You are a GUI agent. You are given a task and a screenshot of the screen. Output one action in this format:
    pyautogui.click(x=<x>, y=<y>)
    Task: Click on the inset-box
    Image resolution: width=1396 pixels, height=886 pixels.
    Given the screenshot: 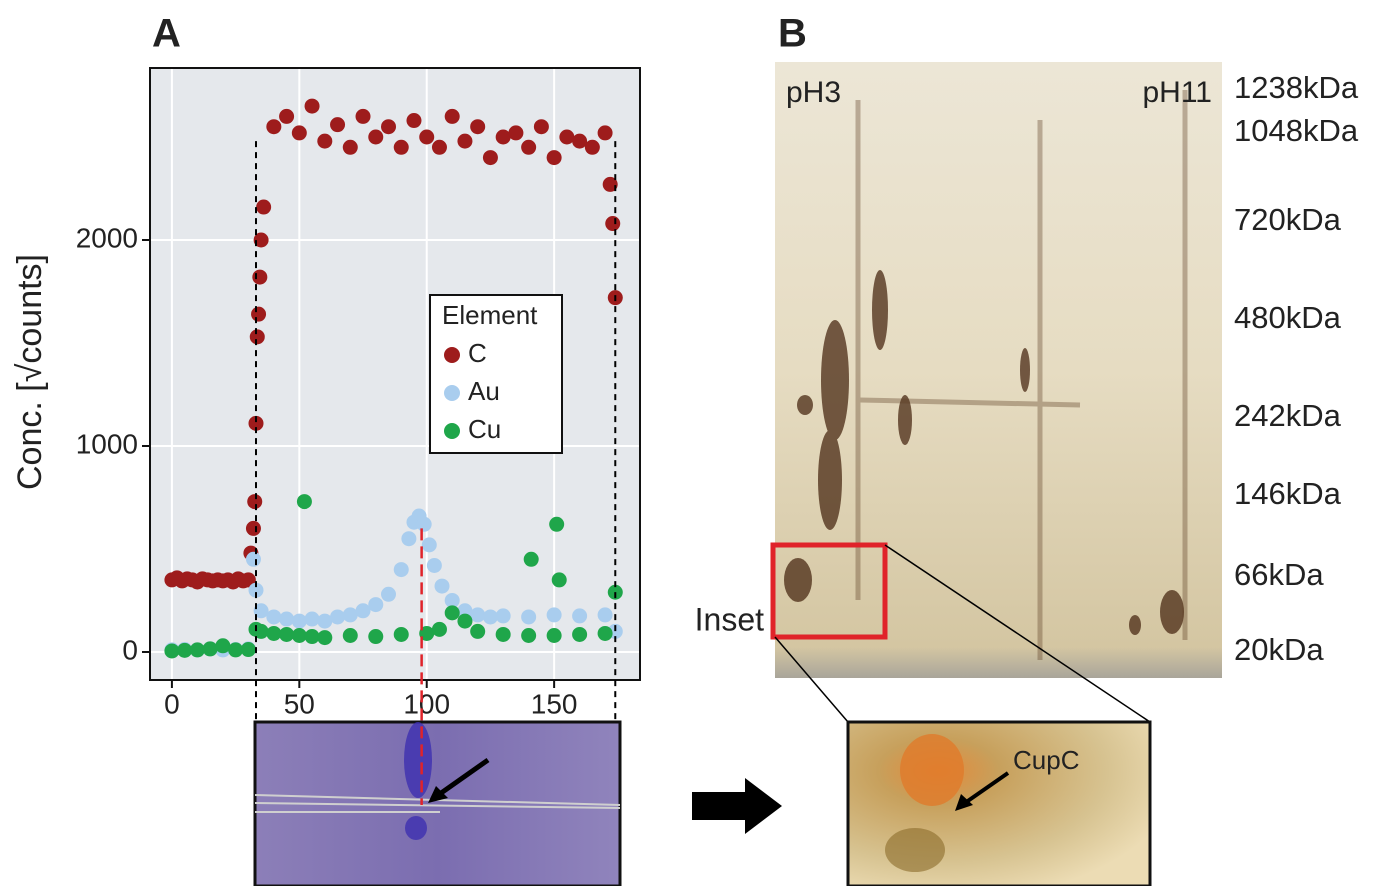 What is the action you would take?
    pyautogui.click(x=829, y=591)
    